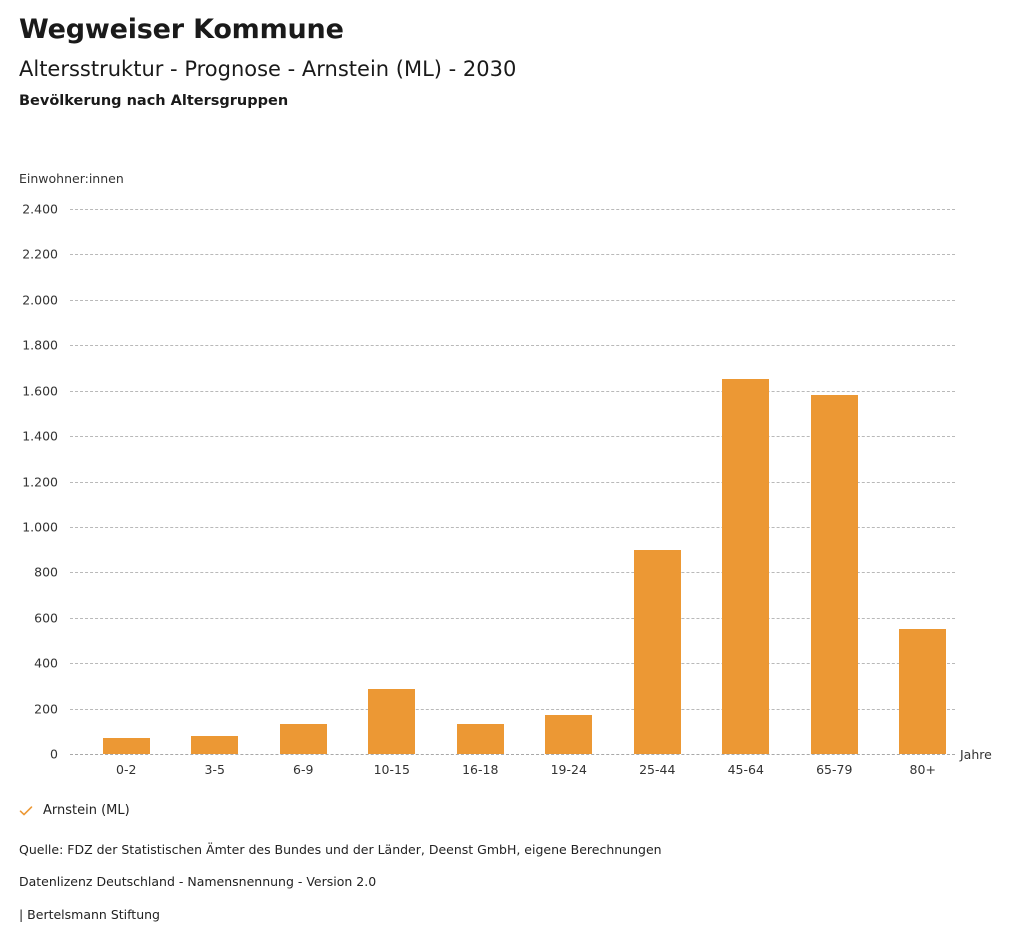  I want to click on check-icon, so click(26, 810).